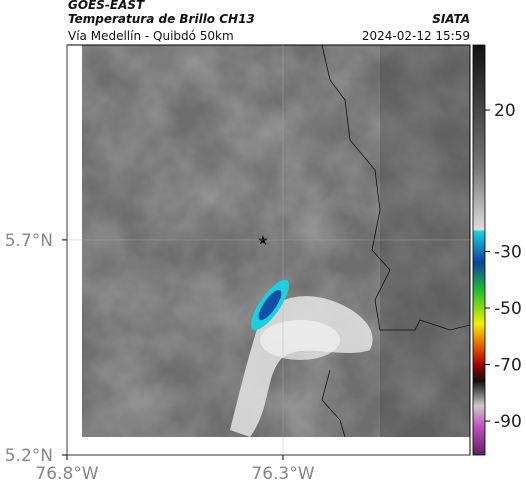 The width and height of the screenshot is (526, 491). What do you see at coordinates (106, 6) in the screenshot?
I see `source: GOES-EAST` at bounding box center [106, 6].